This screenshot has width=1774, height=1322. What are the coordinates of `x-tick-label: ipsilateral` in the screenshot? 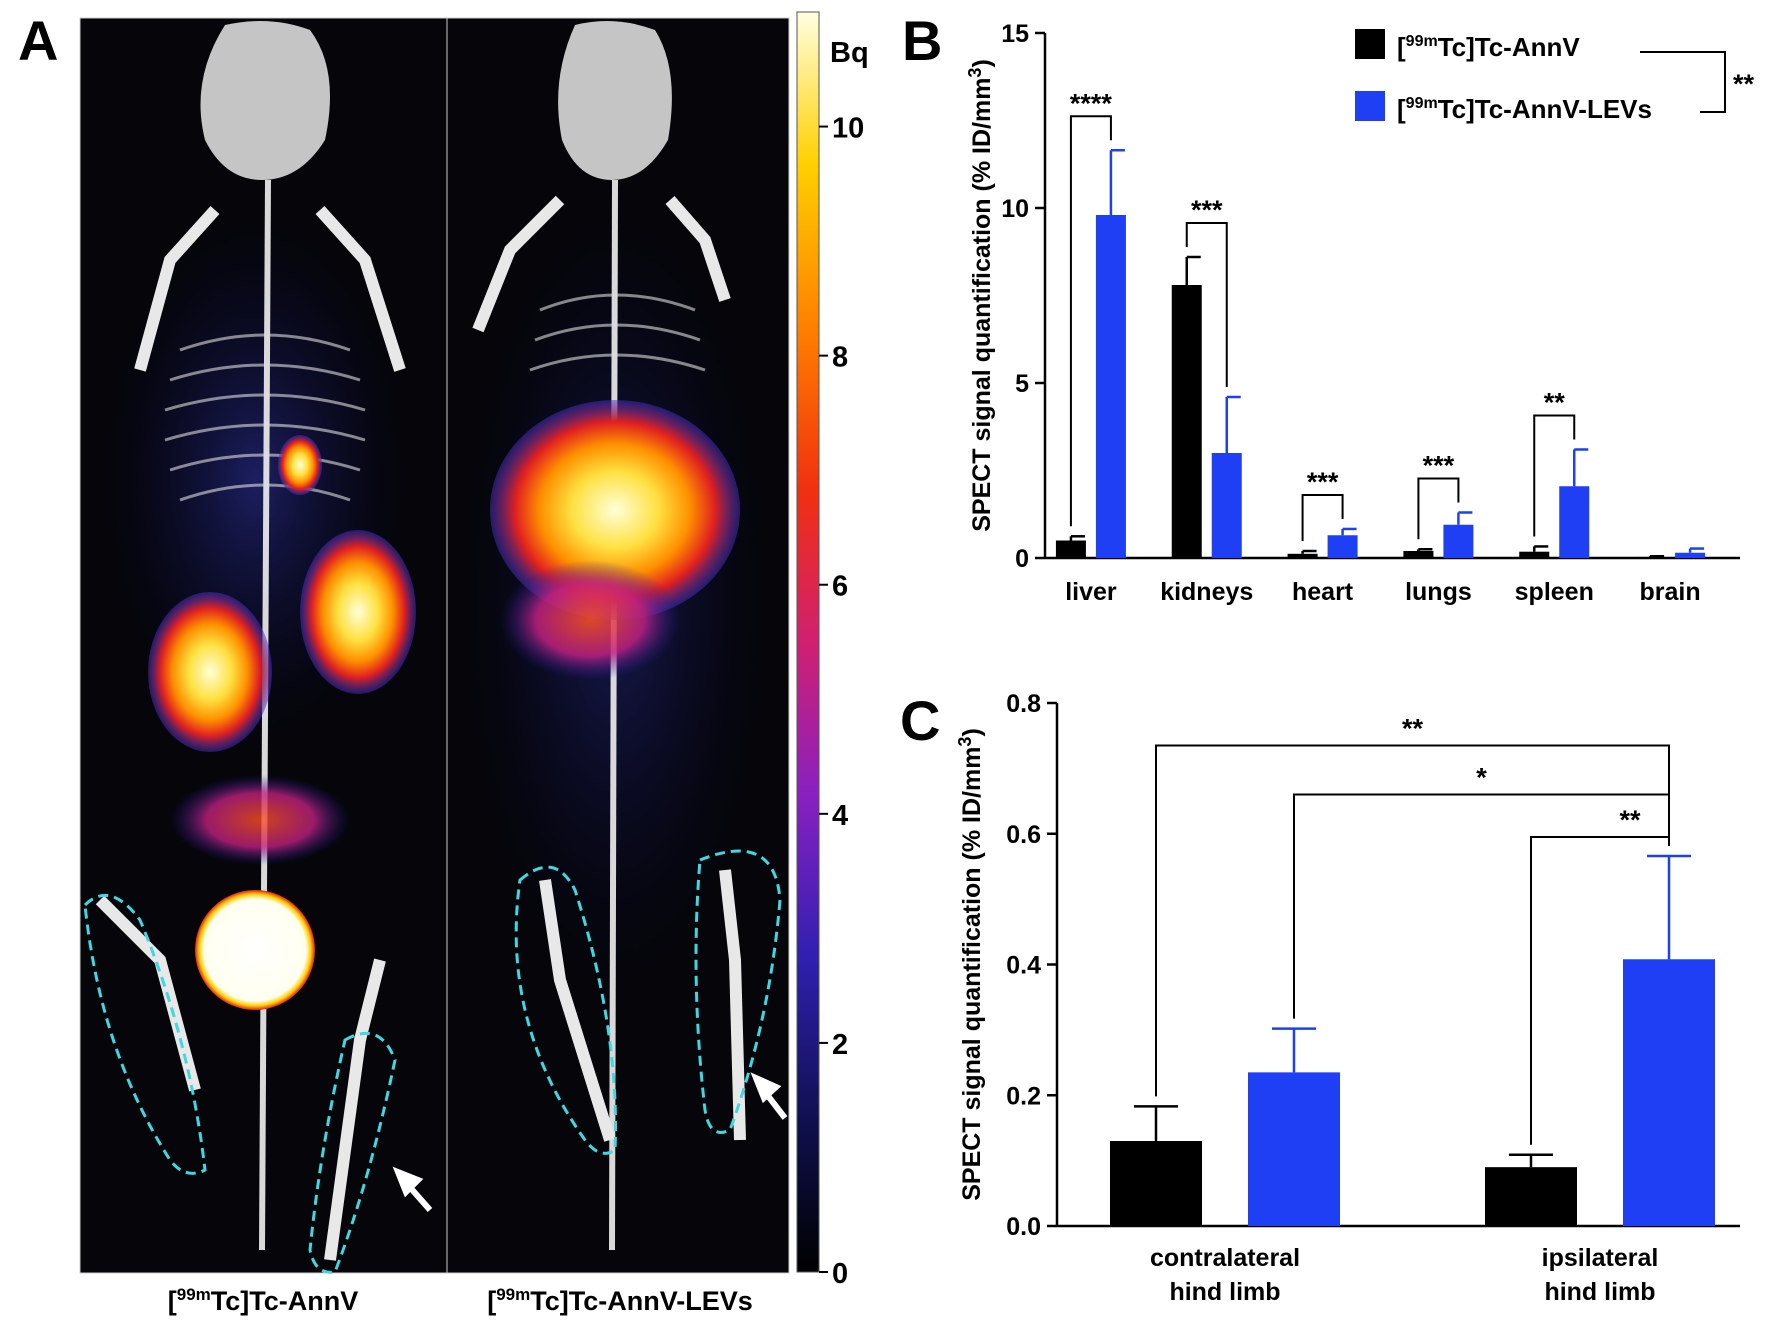 It's located at (1600, 1258).